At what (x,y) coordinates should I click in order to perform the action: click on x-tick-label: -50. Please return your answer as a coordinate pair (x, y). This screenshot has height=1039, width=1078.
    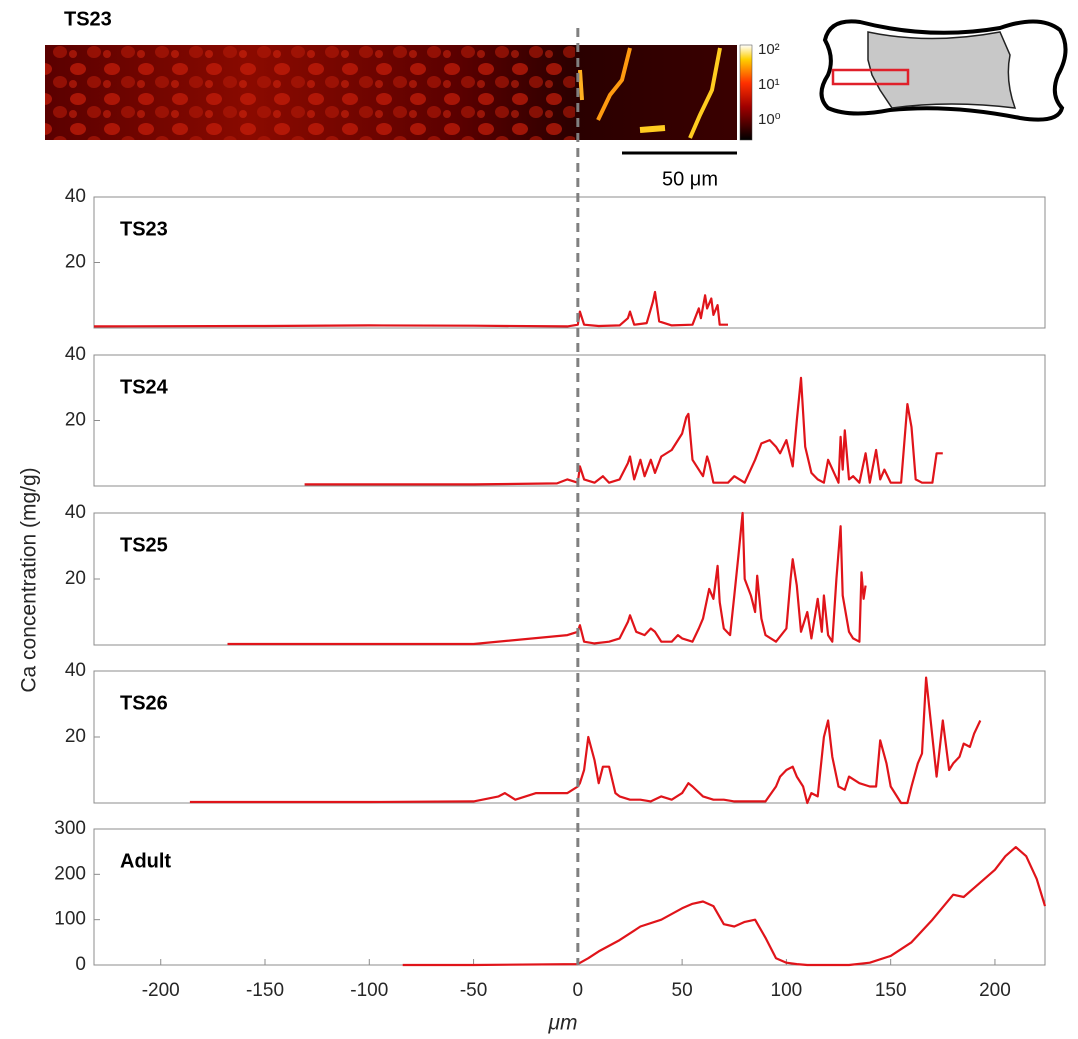
    Looking at the image, I should click on (473, 990).